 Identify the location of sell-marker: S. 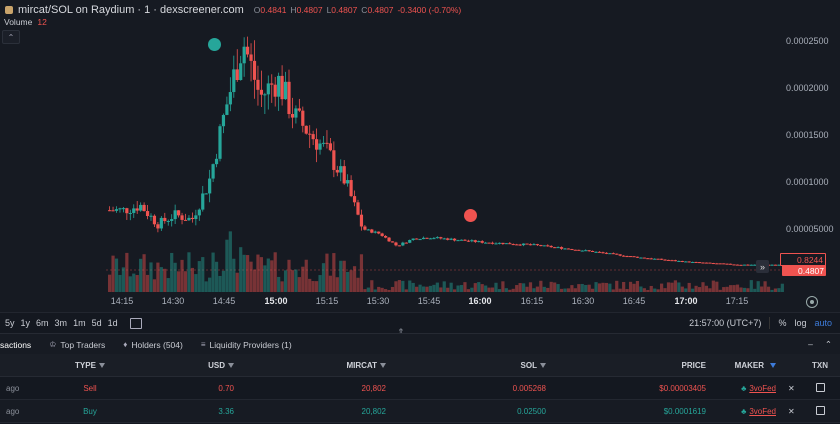
(470, 215).